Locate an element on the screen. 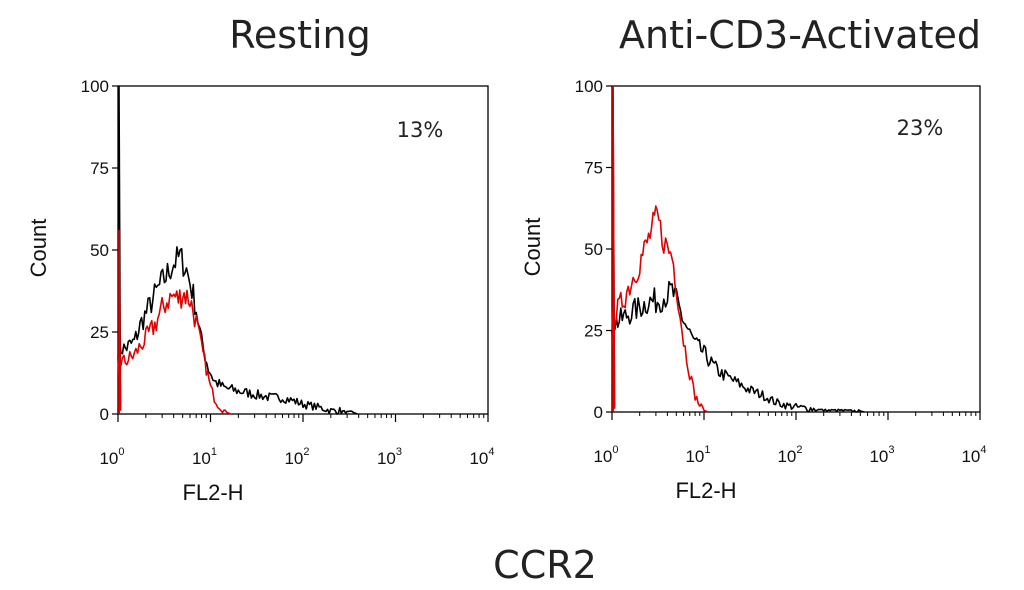  figure-xlabel: CCR2 is located at coordinates (545, 565).